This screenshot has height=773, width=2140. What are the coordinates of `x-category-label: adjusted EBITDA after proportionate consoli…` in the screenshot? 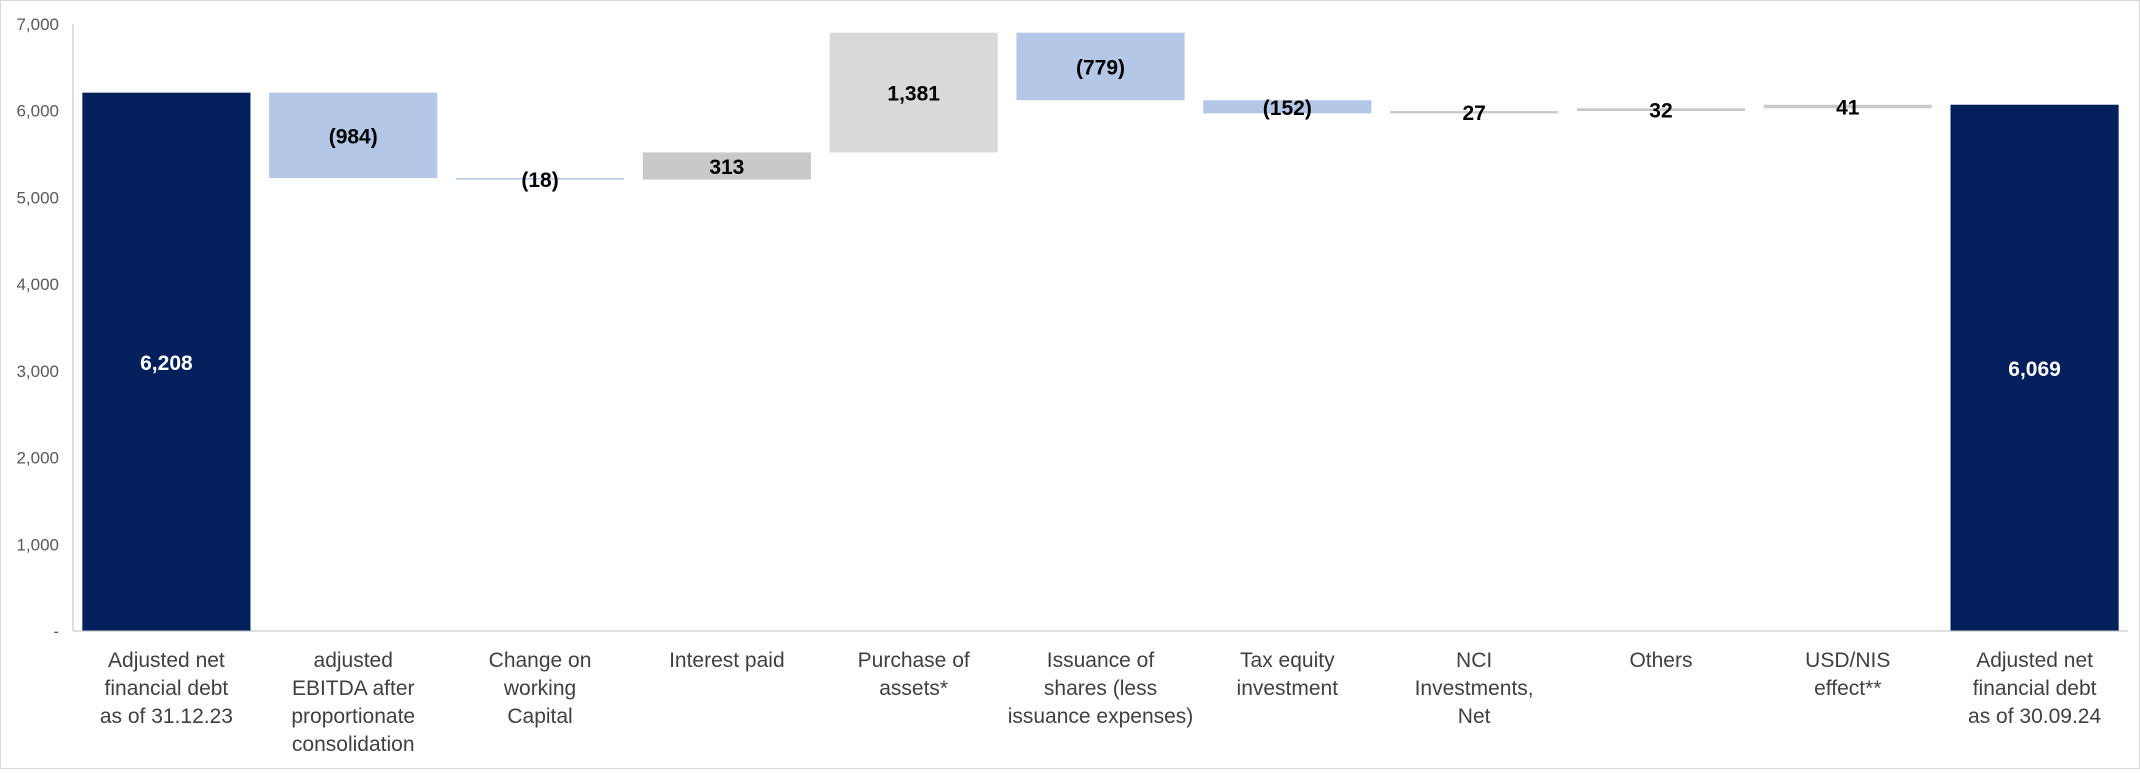 It's located at (353, 702).